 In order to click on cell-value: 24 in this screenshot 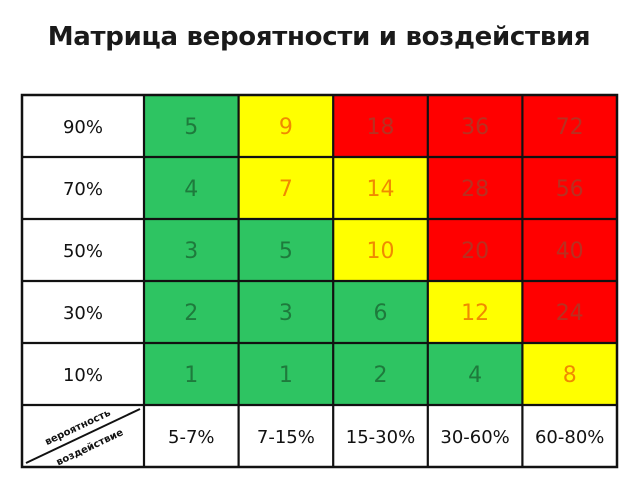, I will do `click(570, 313)`.